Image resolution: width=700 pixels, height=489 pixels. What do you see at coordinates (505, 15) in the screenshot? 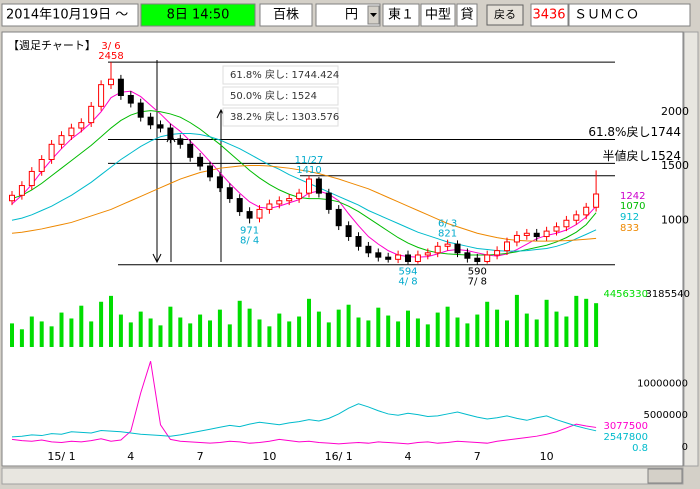
I see `back-button` at bounding box center [505, 15].